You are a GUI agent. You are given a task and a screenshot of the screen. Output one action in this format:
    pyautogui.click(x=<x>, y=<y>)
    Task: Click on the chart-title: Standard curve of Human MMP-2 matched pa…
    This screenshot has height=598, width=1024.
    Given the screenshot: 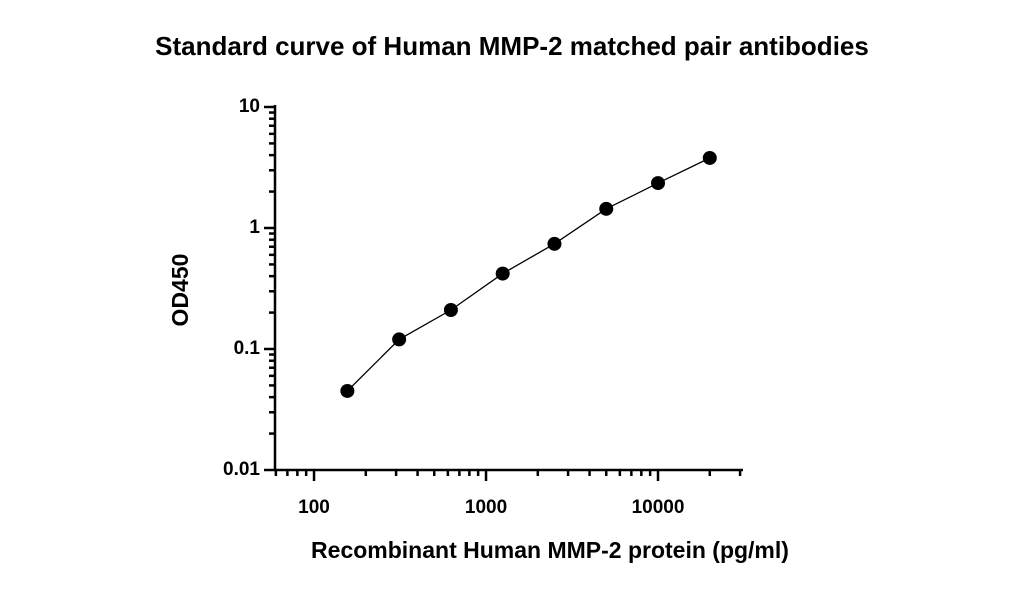 What is the action you would take?
    pyautogui.click(x=512, y=46)
    